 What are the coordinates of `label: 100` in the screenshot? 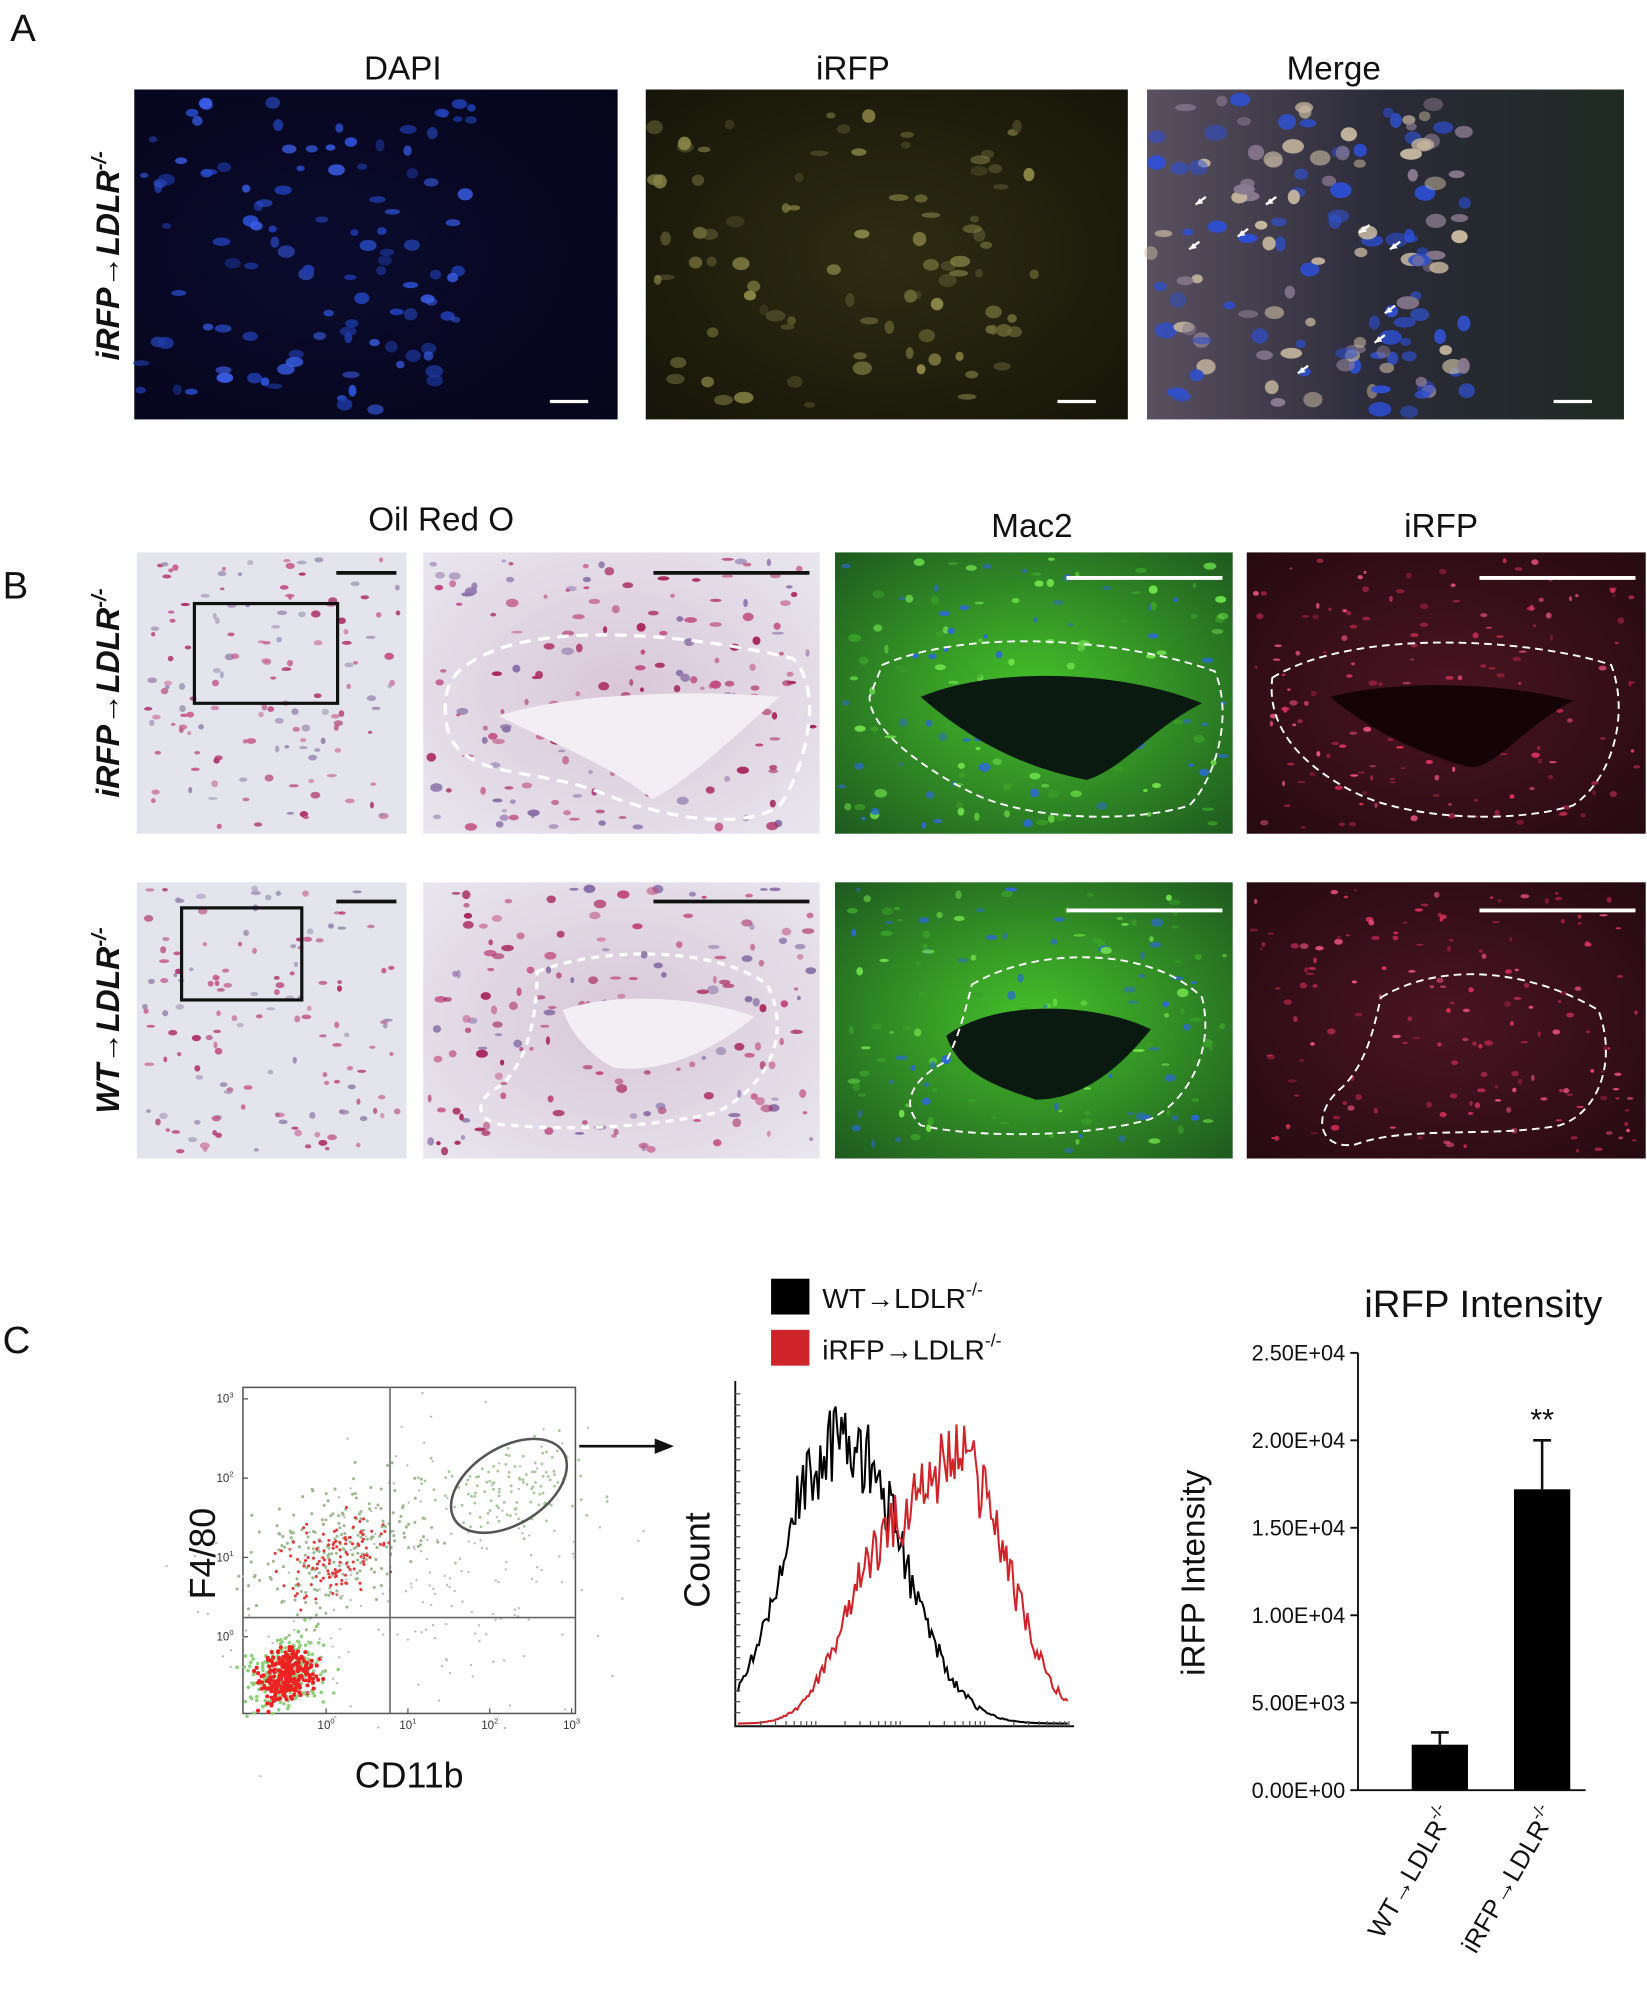 It's located at (326, 1723).